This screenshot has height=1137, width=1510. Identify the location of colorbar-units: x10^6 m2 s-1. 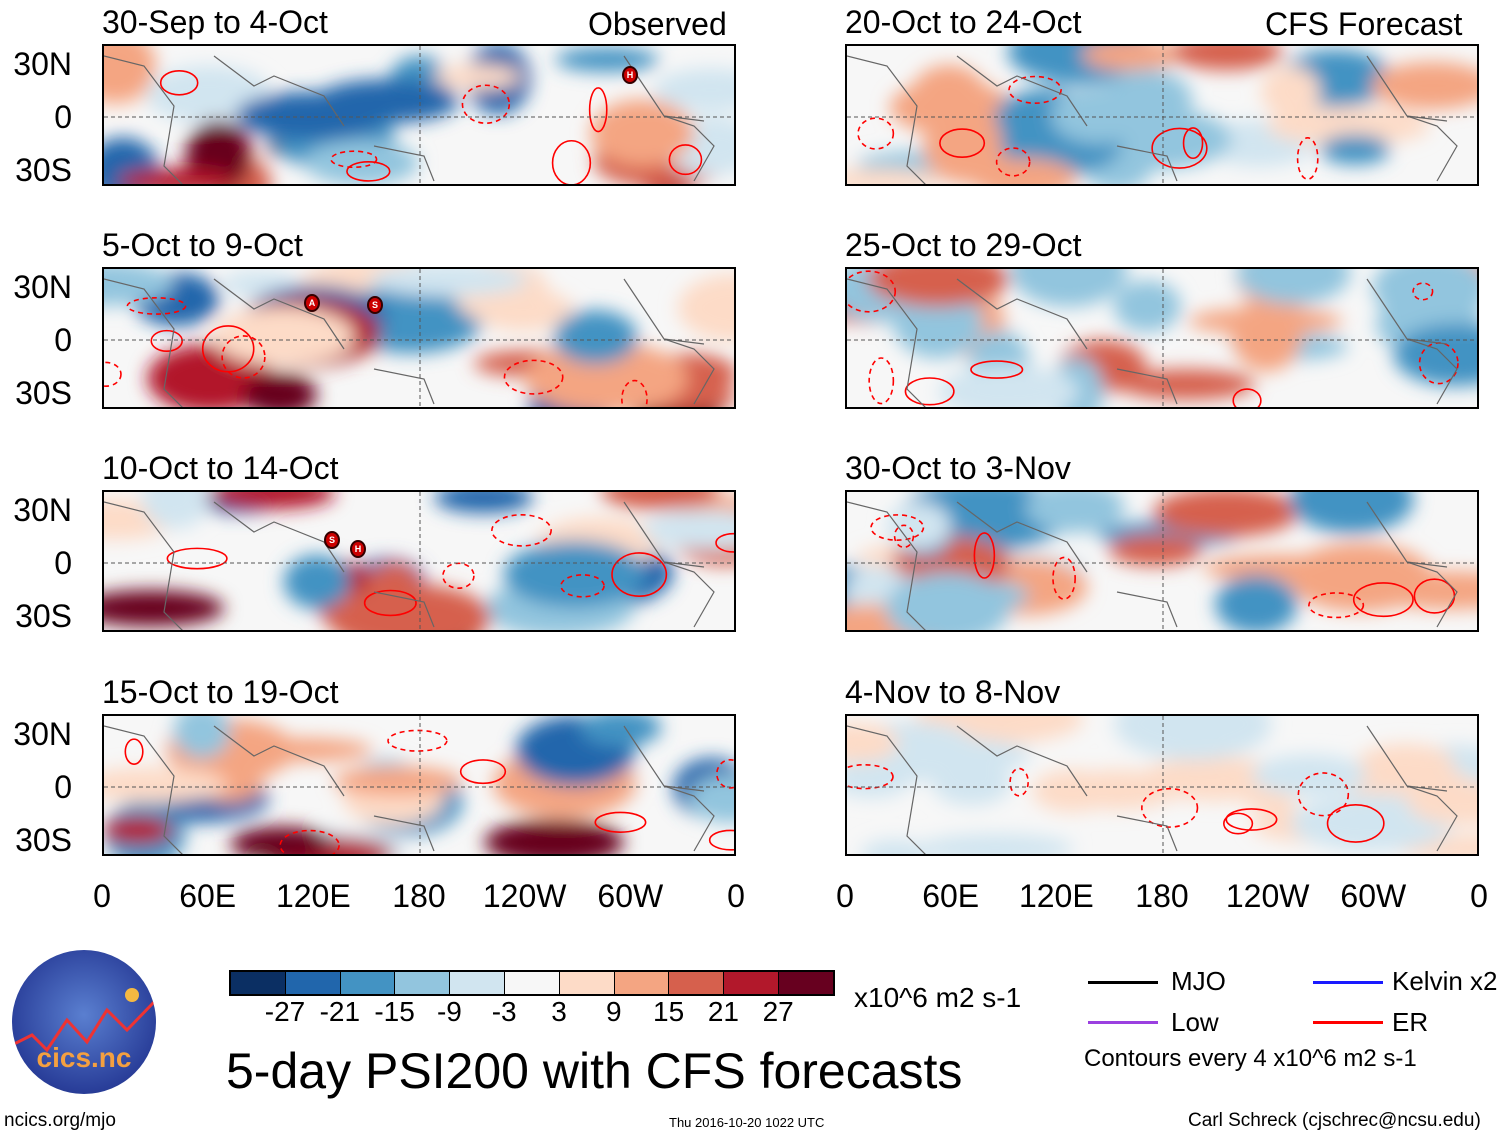
(938, 997).